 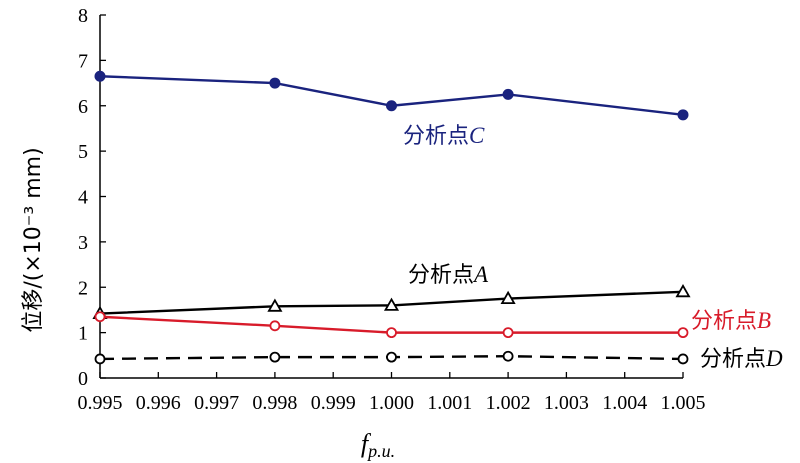 I want to click on x-tick-label: 0.999, so click(x=333, y=403).